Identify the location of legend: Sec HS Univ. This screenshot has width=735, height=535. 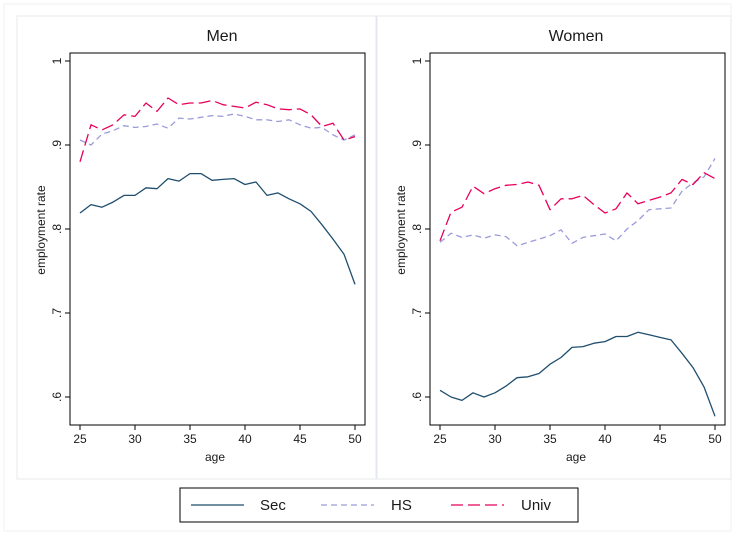
(379, 505).